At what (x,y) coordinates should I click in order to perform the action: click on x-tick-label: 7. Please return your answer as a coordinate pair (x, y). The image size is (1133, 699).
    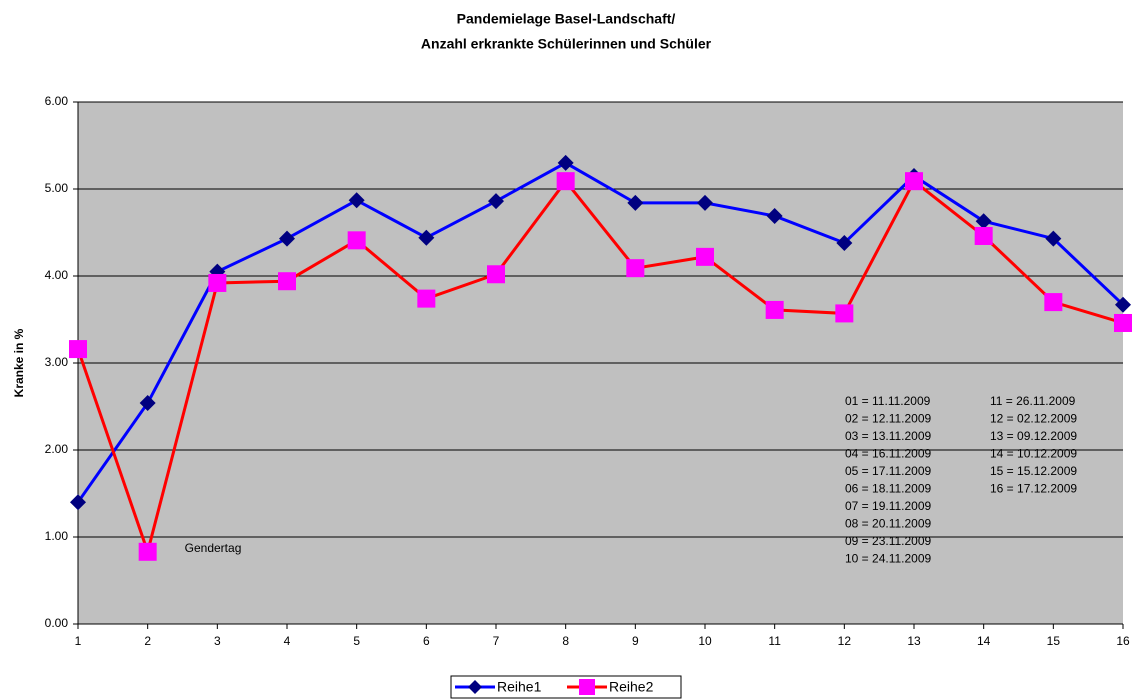
    Looking at the image, I should click on (496, 641).